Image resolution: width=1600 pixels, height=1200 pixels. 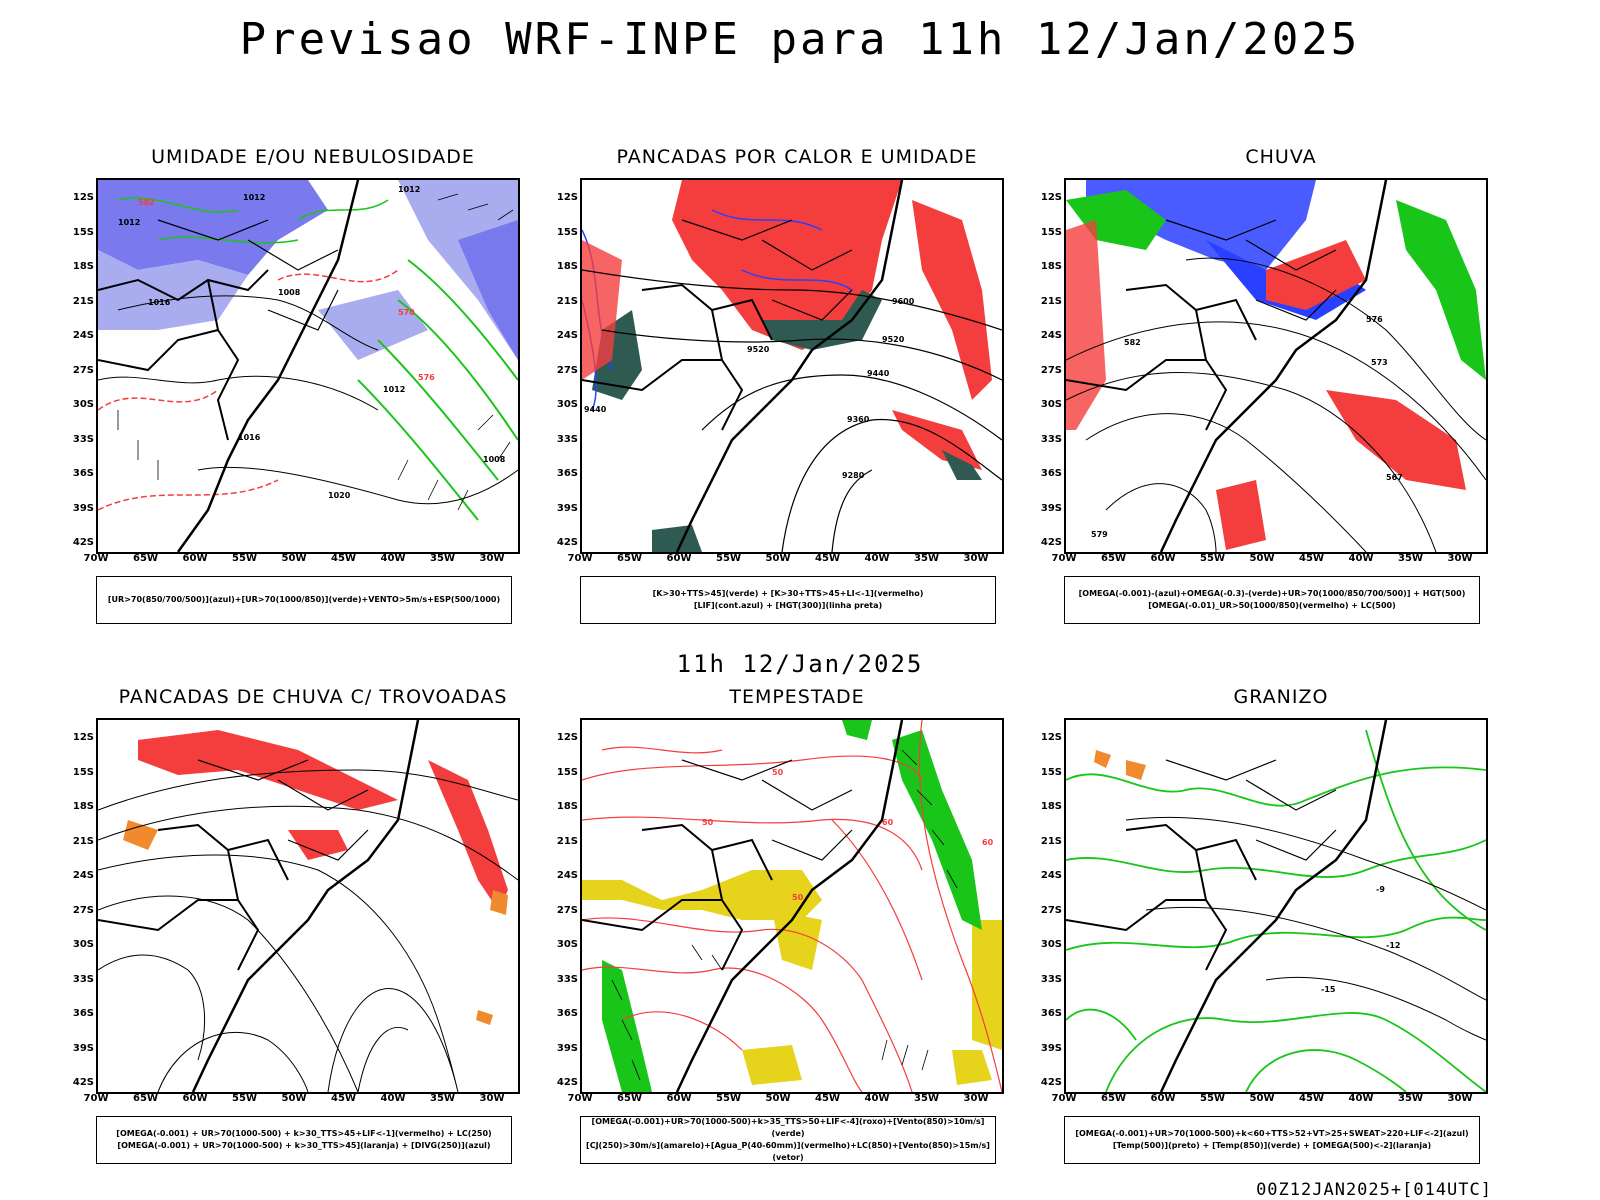 What do you see at coordinates (313, 157) in the screenshot?
I see `panel-title: UMIDADE E/OU NEBULOSIDADE` at bounding box center [313, 157].